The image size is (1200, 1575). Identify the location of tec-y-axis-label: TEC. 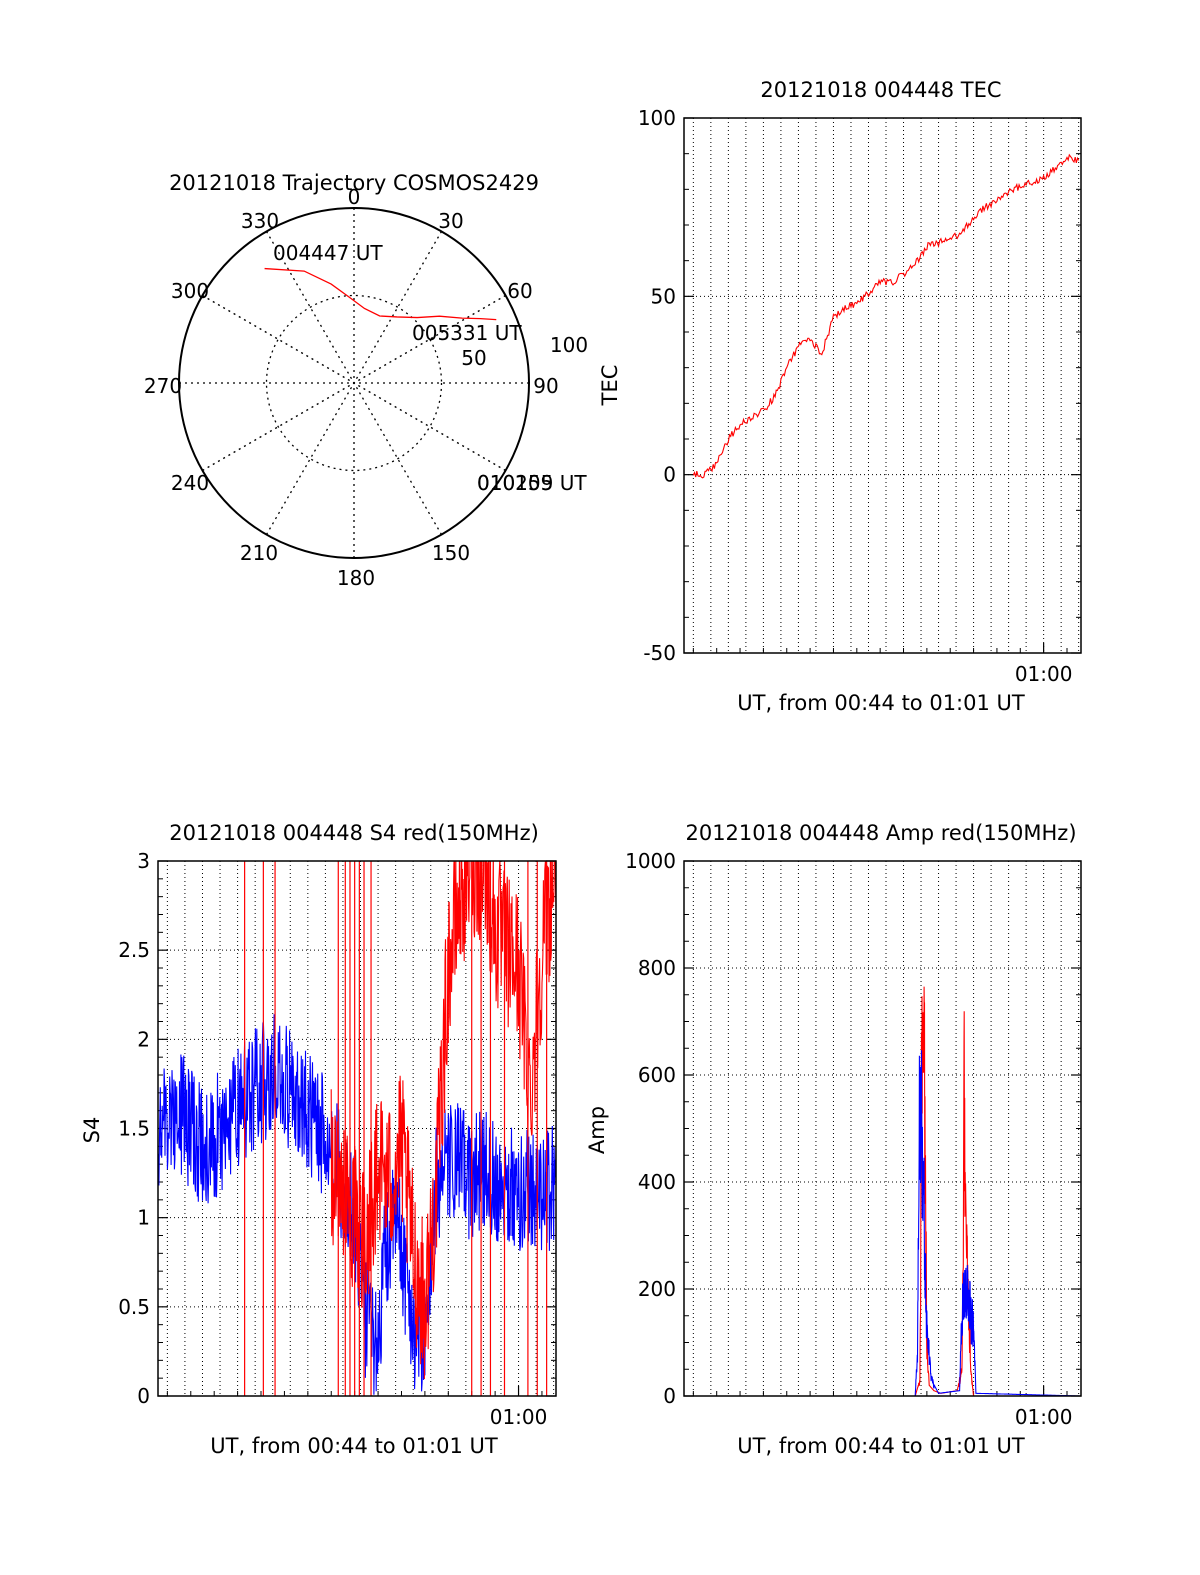
(610, 386).